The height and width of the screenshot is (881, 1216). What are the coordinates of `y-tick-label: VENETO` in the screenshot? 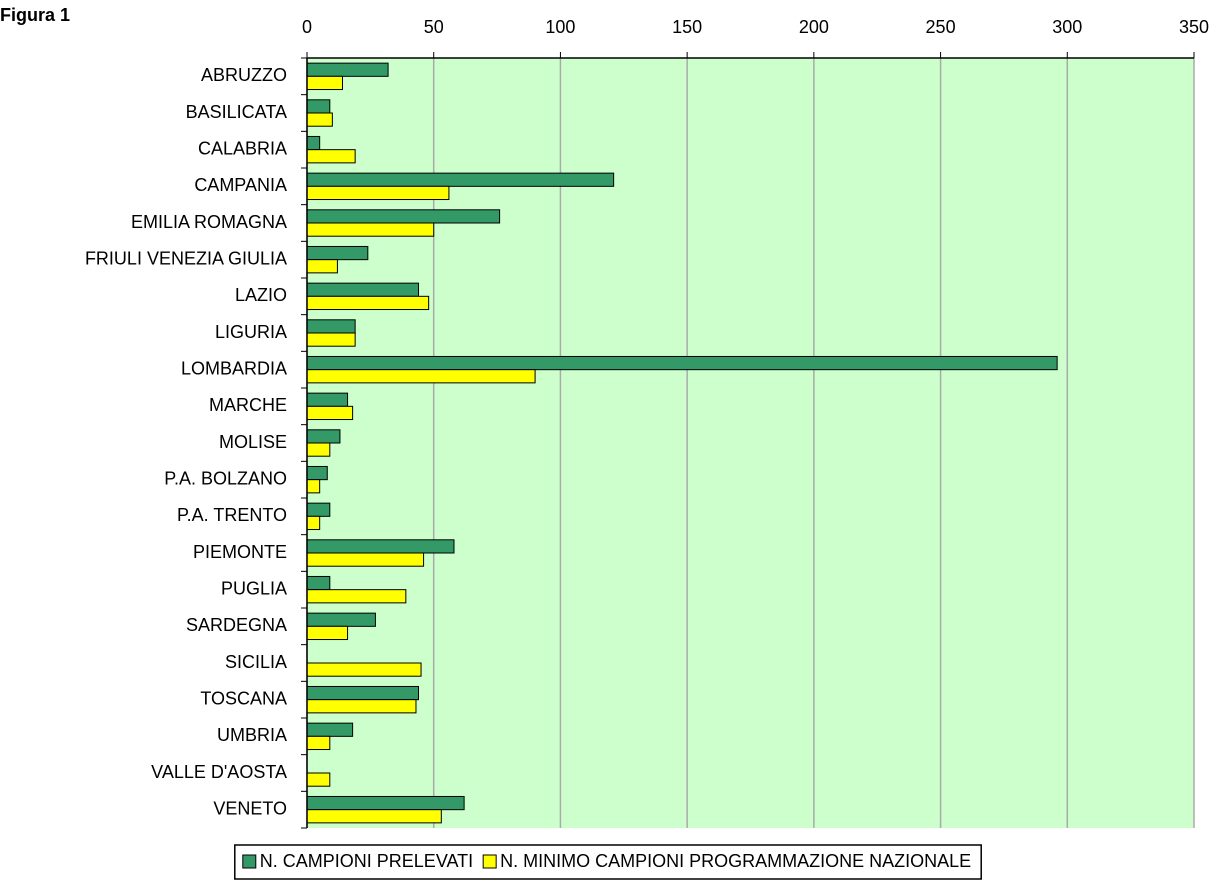 It's located at (250, 808).